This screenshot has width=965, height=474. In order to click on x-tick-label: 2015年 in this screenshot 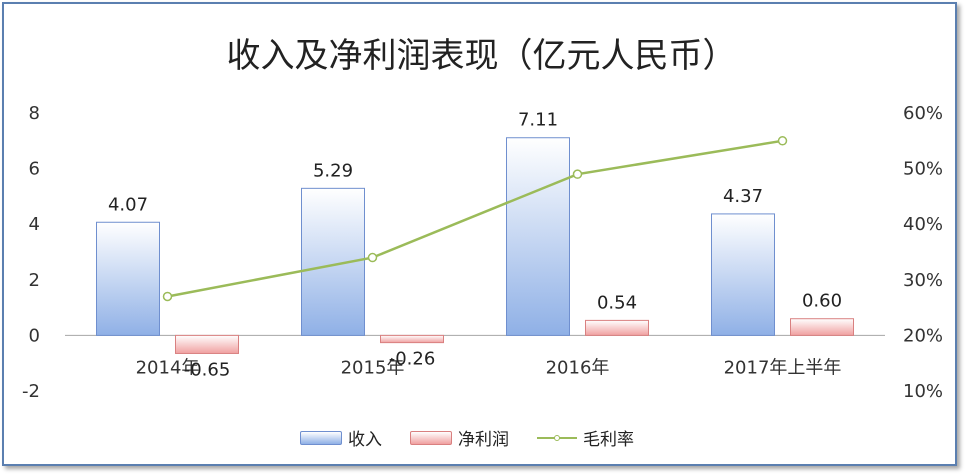, I will do `click(373, 367)`.